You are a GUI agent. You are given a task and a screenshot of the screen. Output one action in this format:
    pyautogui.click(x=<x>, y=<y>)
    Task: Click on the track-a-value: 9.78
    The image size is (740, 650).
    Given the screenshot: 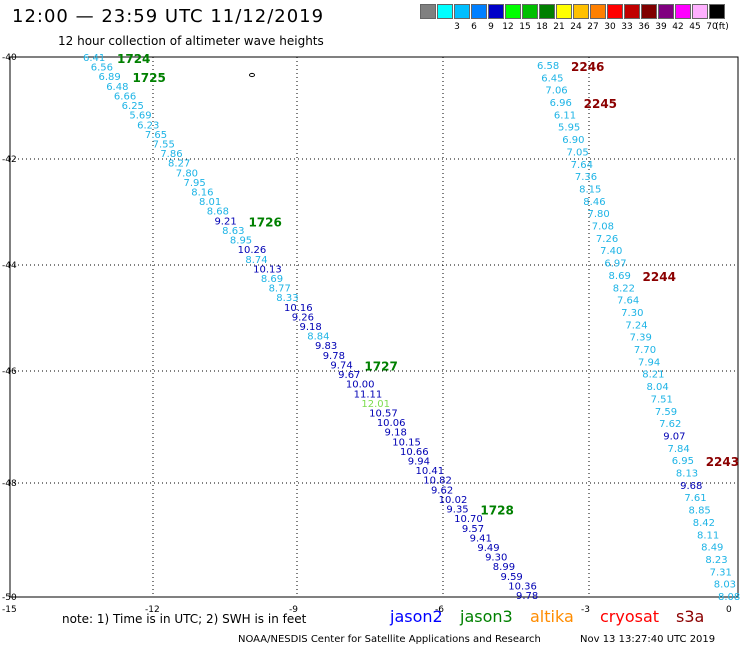 What is the action you would take?
    pyautogui.click(x=527, y=596)
    